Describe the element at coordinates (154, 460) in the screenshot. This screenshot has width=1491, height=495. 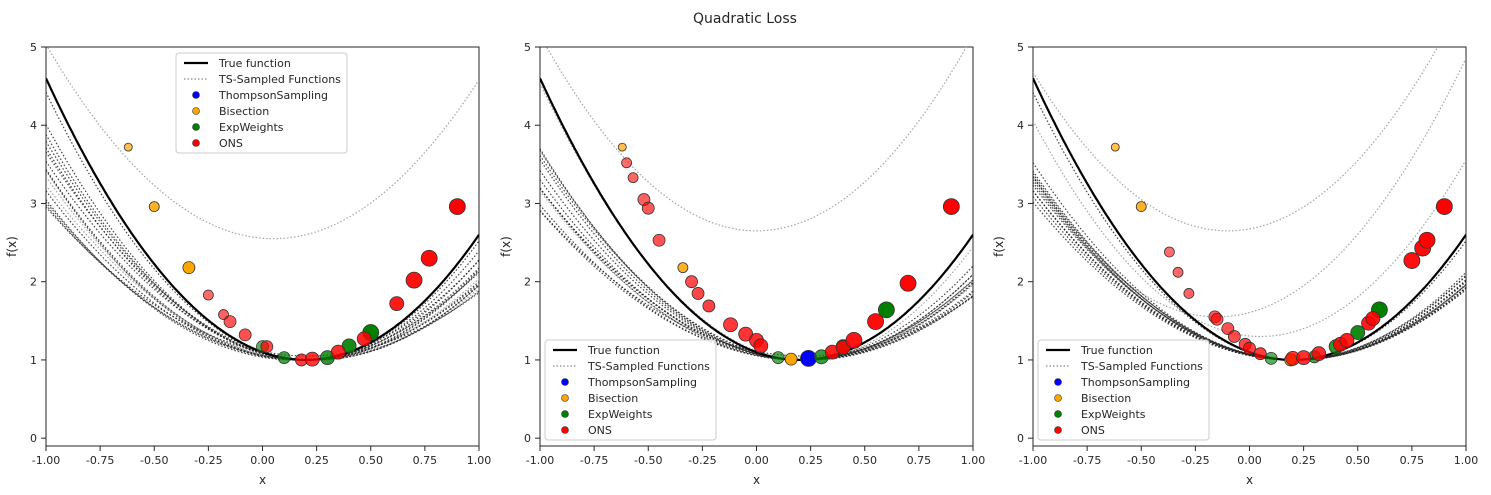
I see `x-tick-label: -0.50` at that location.